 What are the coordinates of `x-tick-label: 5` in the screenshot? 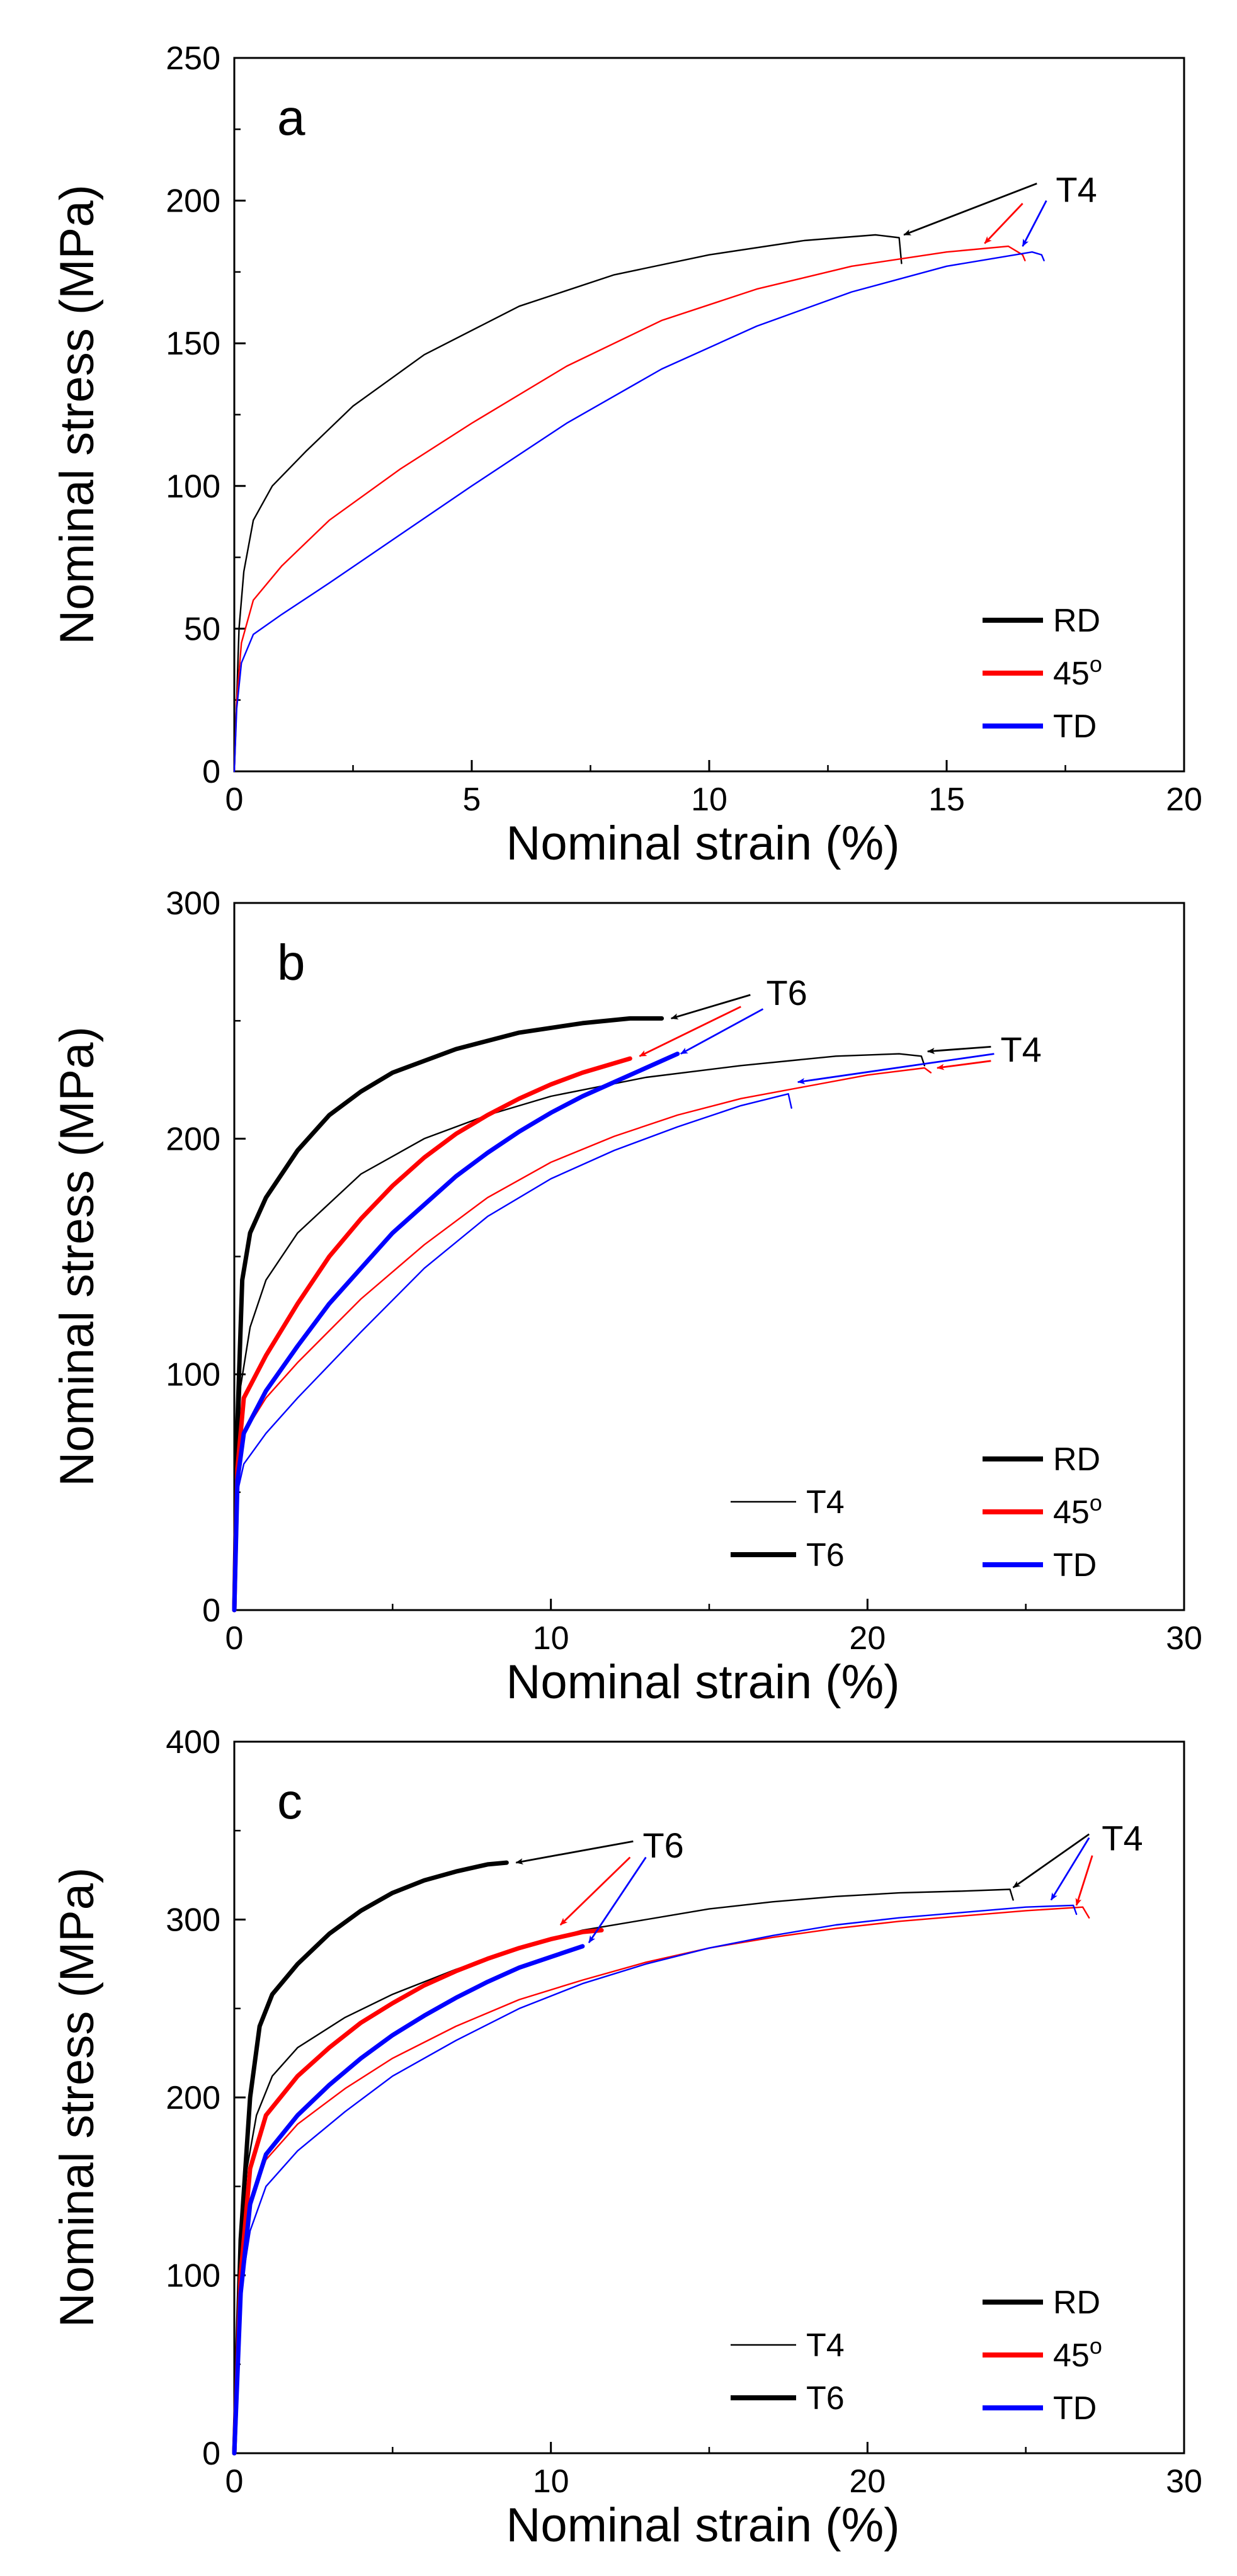 It's located at (472, 799).